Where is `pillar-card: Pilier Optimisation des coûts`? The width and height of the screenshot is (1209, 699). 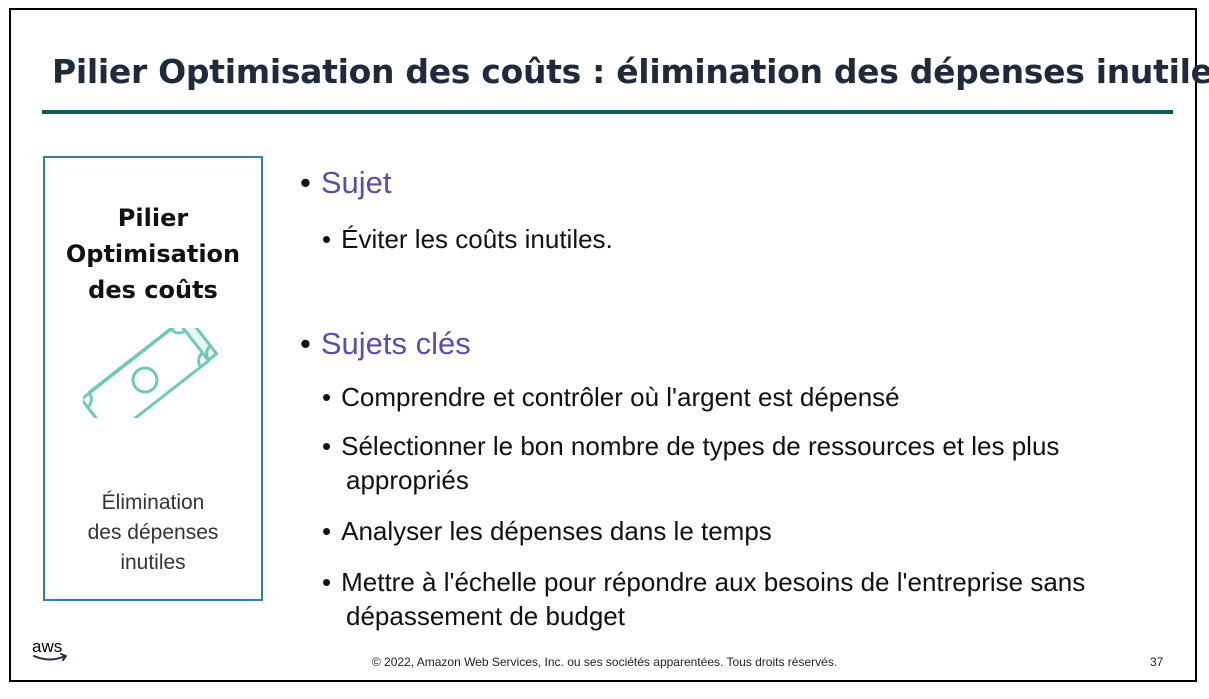
pillar-card: Pilier Optimisation des coûts is located at coordinates (153, 378).